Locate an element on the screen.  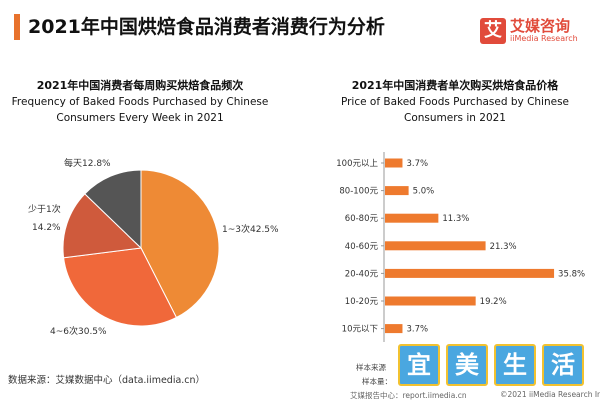
pie-slice-label: 少于1次 is located at coordinates (44, 209).